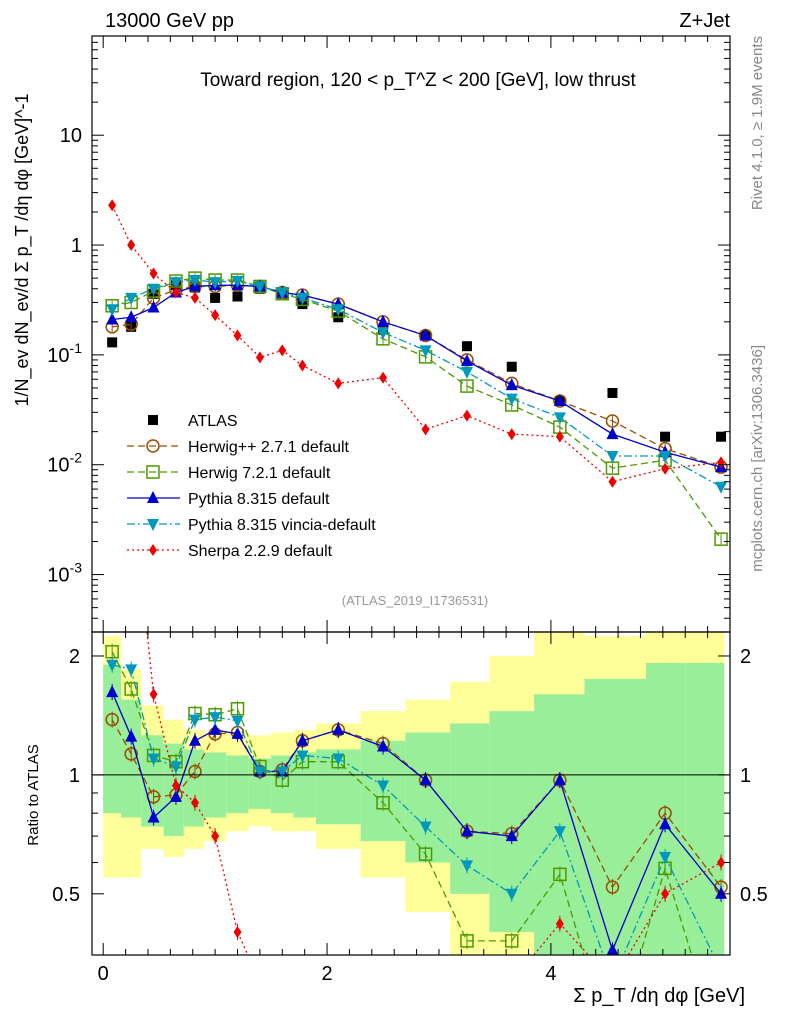 The width and height of the screenshot is (786, 1024). Describe the element at coordinates (71, 136) in the screenshot. I see `y-tick-label: 10` at that location.